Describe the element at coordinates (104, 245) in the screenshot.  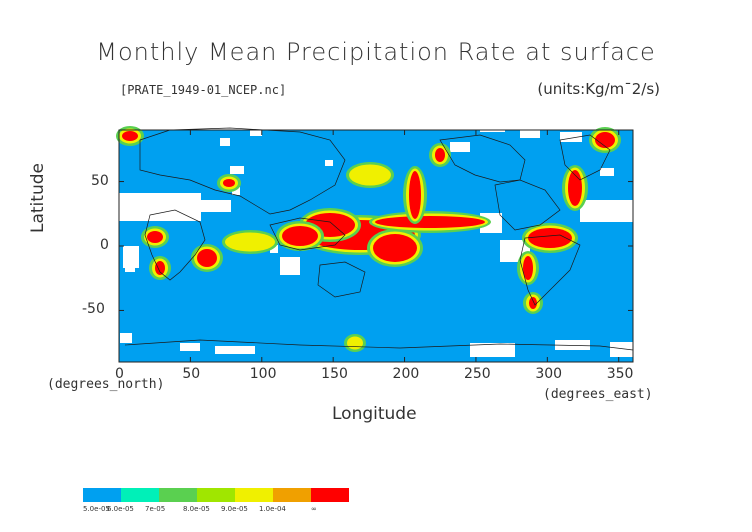
I see `y-tick-label: 0` at that location.